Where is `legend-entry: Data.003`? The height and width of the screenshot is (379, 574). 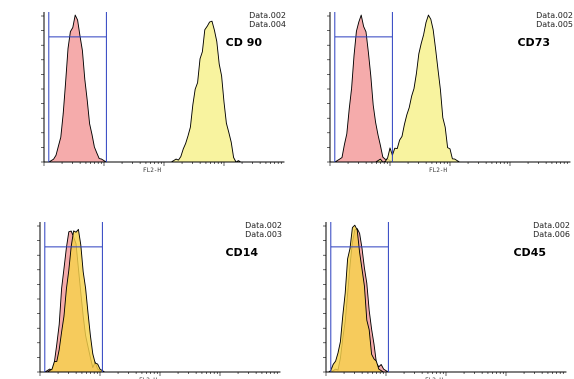
legend-entry: Data.003 is located at coordinates (263, 234).